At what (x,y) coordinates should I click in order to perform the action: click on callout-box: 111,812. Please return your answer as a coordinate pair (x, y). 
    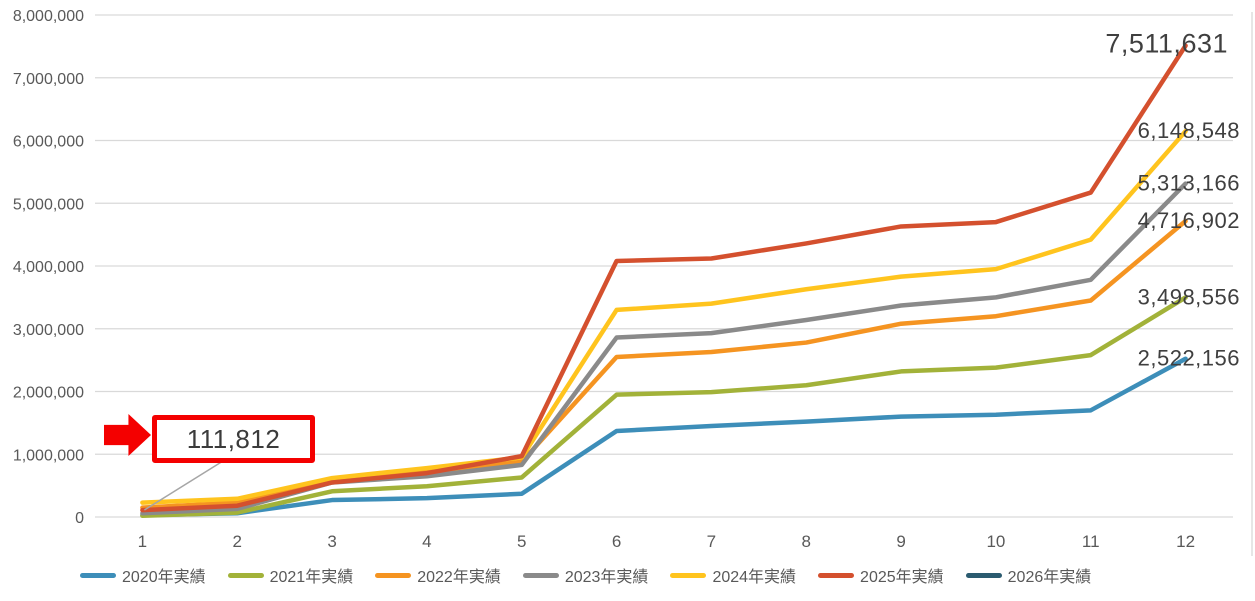
    Looking at the image, I should click on (233, 439).